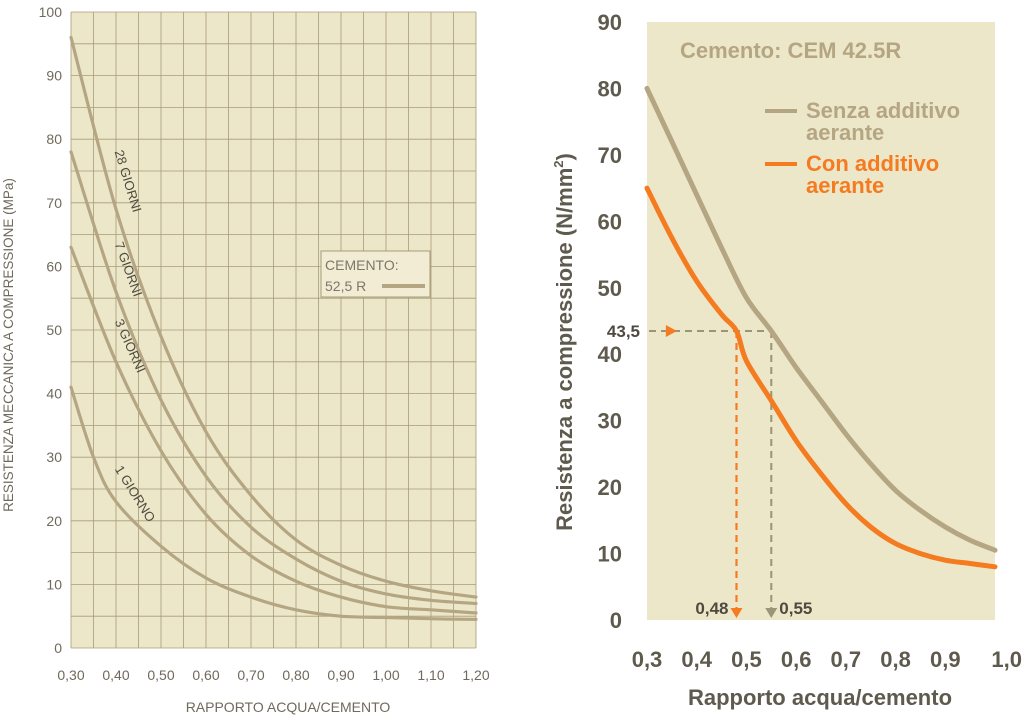 The image size is (1024, 720). What do you see at coordinates (610, 421) in the screenshot?
I see `right-y-tick-label: 30` at bounding box center [610, 421].